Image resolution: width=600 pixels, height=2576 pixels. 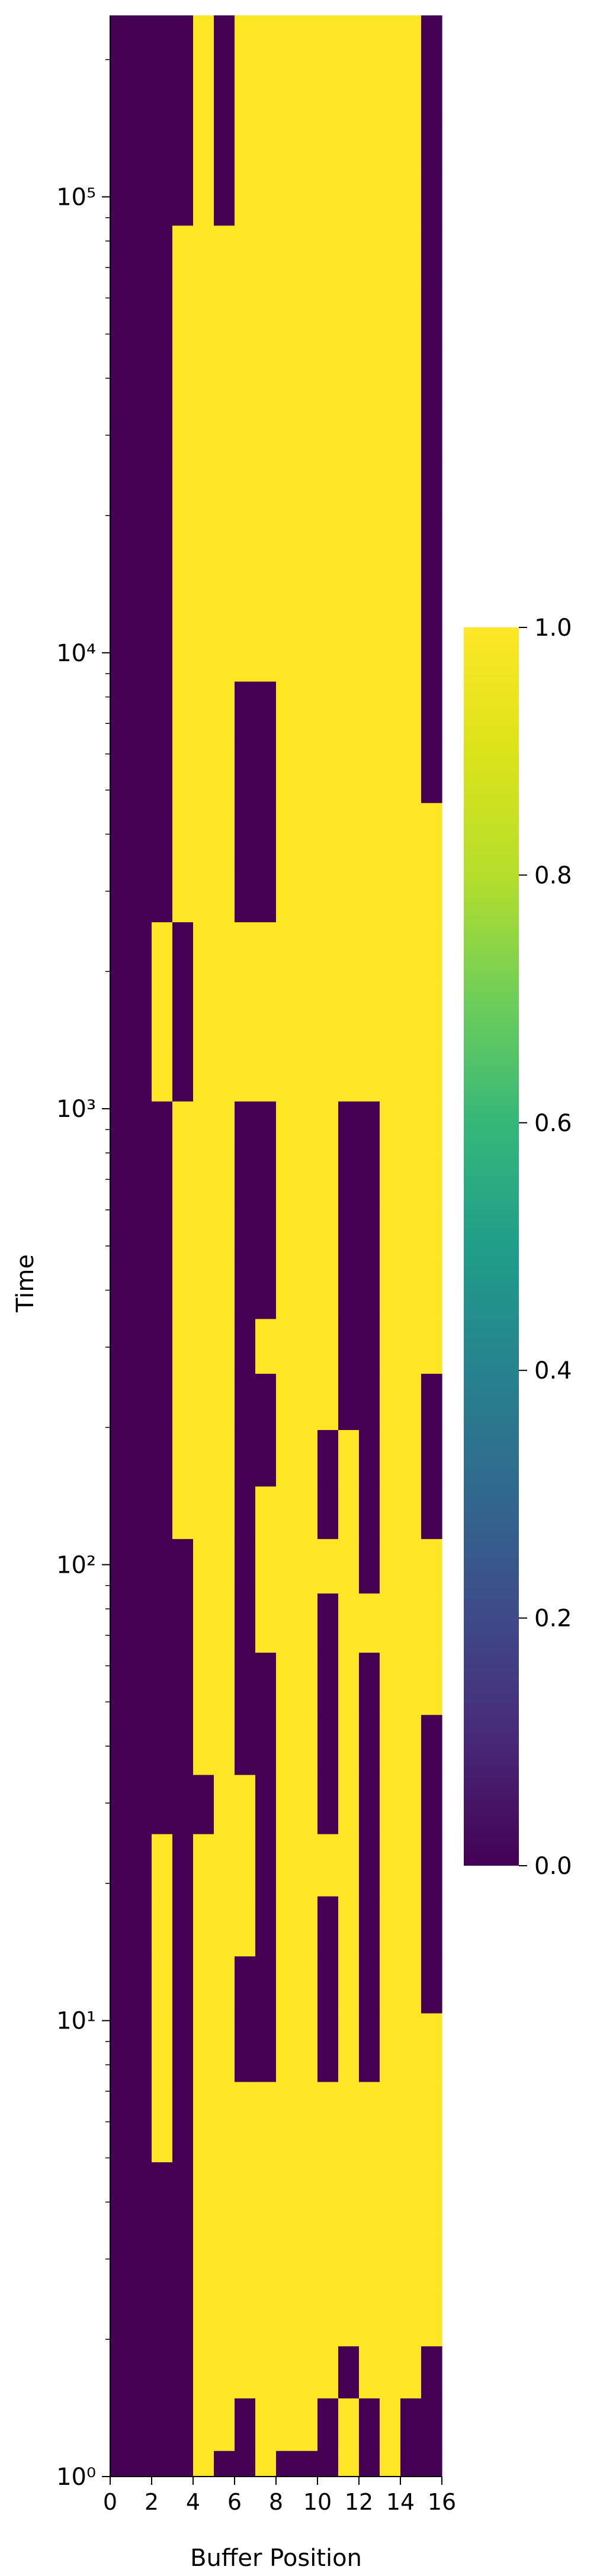 What do you see at coordinates (553, 875) in the screenshot?
I see `colorbar-tick-label: 0.8` at bounding box center [553, 875].